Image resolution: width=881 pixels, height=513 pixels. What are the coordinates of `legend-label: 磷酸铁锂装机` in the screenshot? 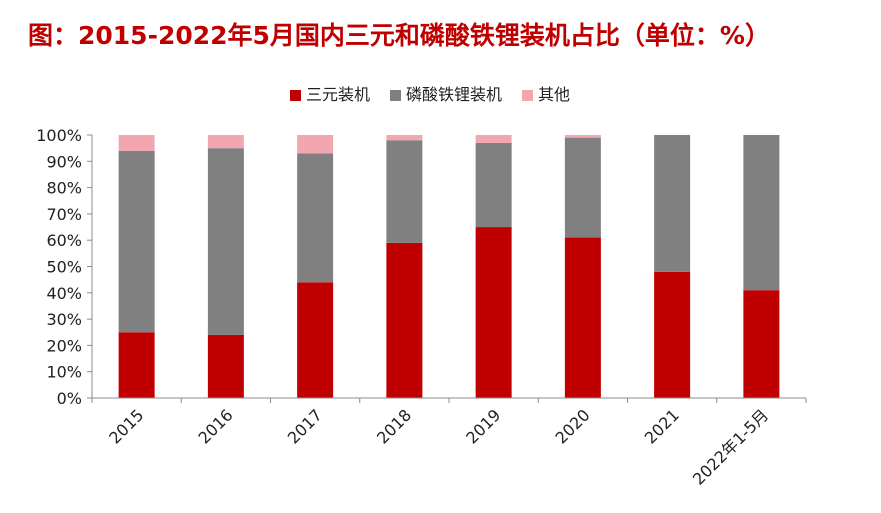 It's located at (454, 94).